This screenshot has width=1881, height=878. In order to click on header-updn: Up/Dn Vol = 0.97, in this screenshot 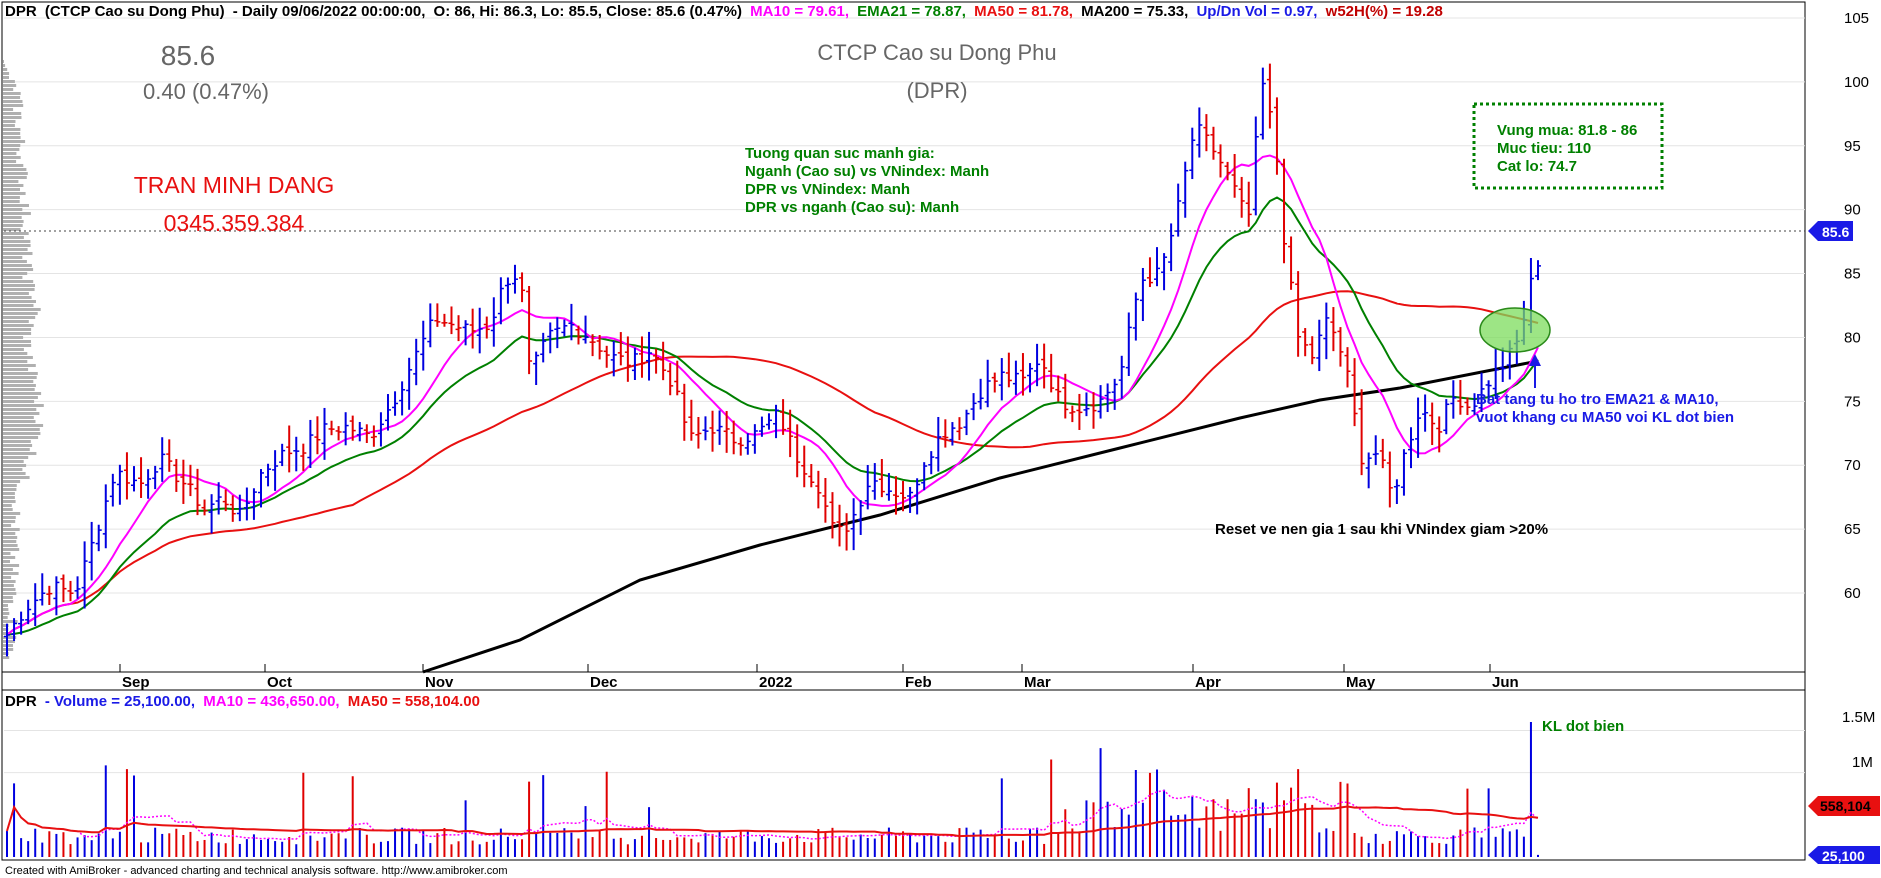, I will do `click(1256, 11)`.